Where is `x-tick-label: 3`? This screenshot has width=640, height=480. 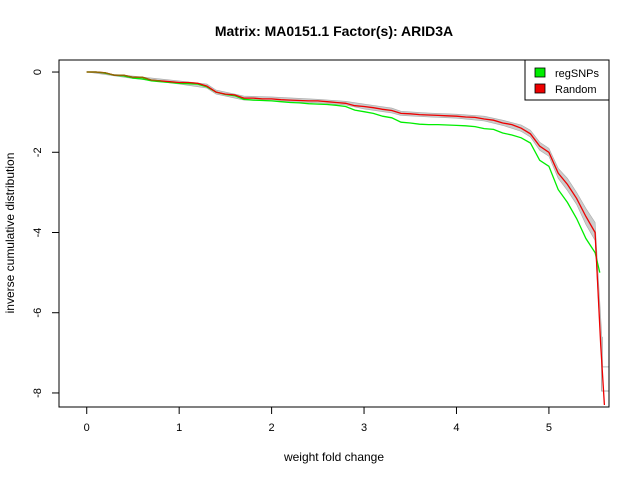
x-tick-label: 3 is located at coordinates (364, 428).